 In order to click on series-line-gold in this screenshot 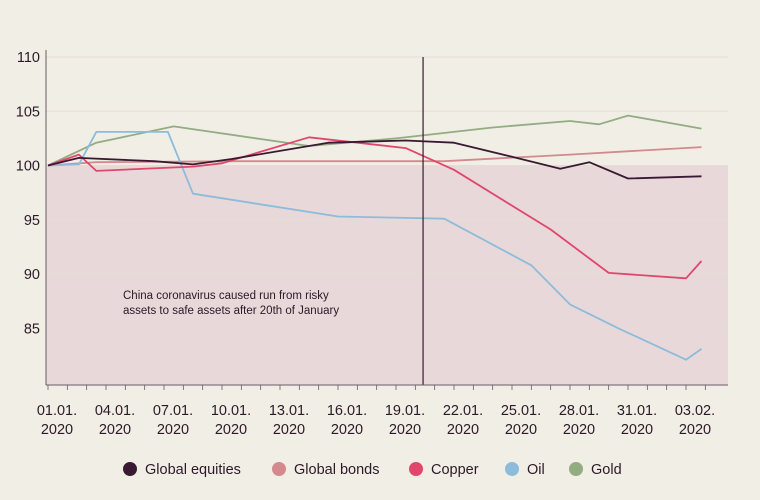, I will do `click(374, 140)`.